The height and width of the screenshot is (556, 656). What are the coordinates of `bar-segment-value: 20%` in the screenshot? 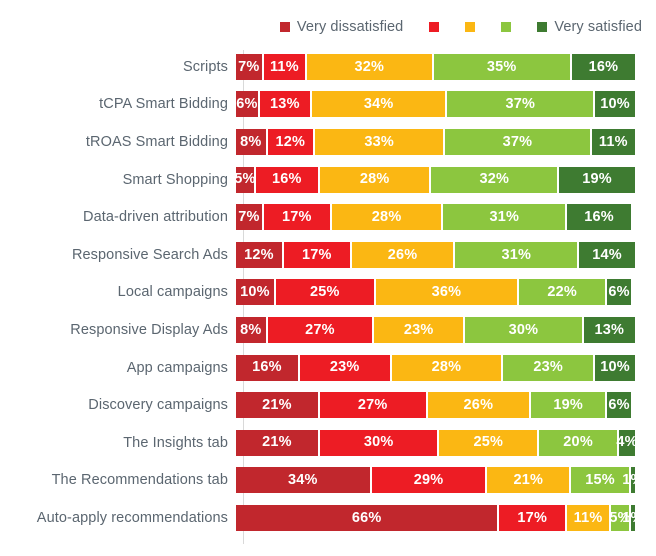 It's located at (578, 442).